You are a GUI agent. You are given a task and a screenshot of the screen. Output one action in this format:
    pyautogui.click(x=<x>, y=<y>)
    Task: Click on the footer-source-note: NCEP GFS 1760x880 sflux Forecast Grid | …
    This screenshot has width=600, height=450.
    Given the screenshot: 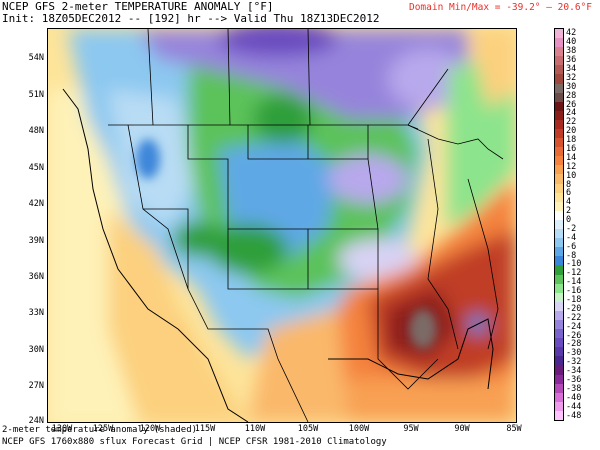 What is the action you would take?
    pyautogui.click(x=194, y=442)
    